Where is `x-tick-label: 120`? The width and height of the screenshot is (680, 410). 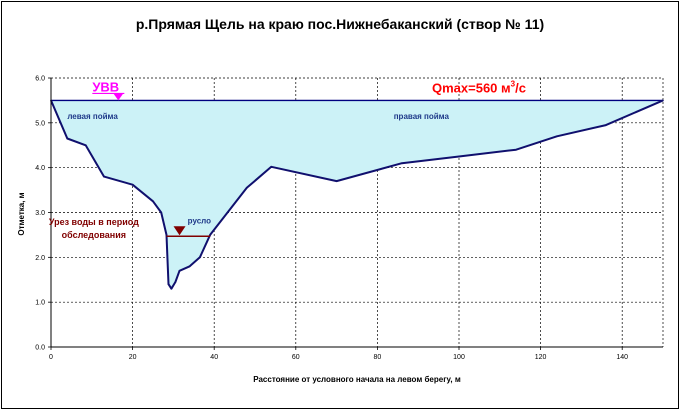
x-tick-label: 120 is located at coordinates (541, 357).